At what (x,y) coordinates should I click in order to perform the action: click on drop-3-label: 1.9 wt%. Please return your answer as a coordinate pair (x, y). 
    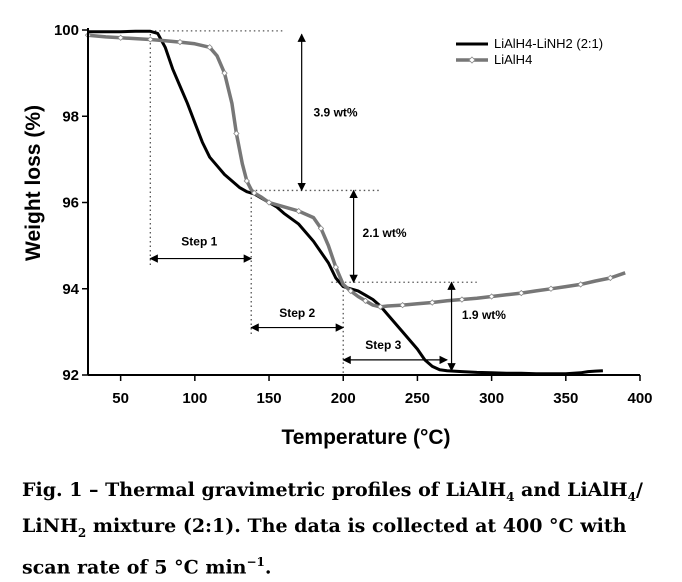
    Looking at the image, I should click on (484, 315).